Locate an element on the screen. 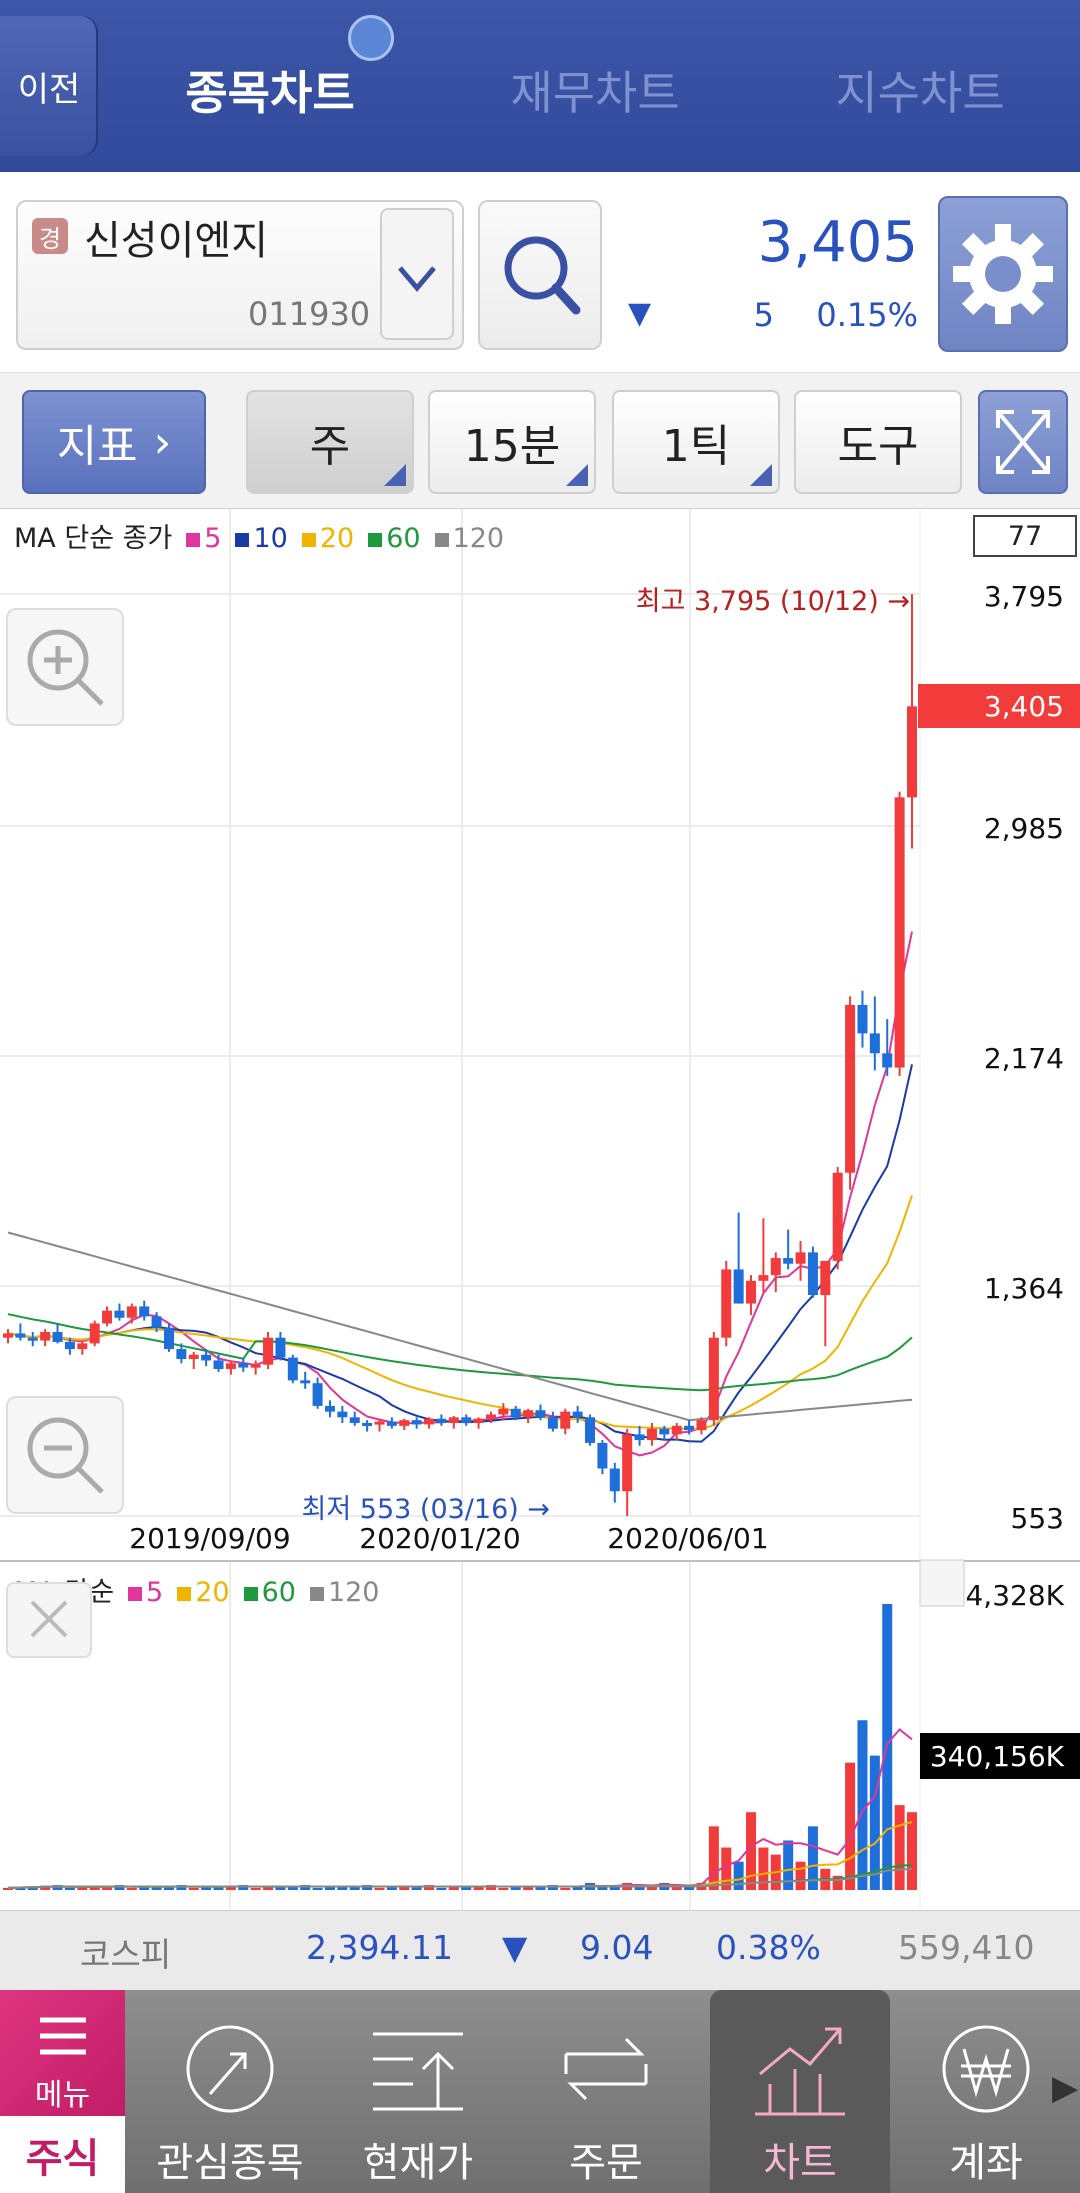 The height and width of the screenshot is (2193, 1080). watchlist-icon is located at coordinates (230, 2069).